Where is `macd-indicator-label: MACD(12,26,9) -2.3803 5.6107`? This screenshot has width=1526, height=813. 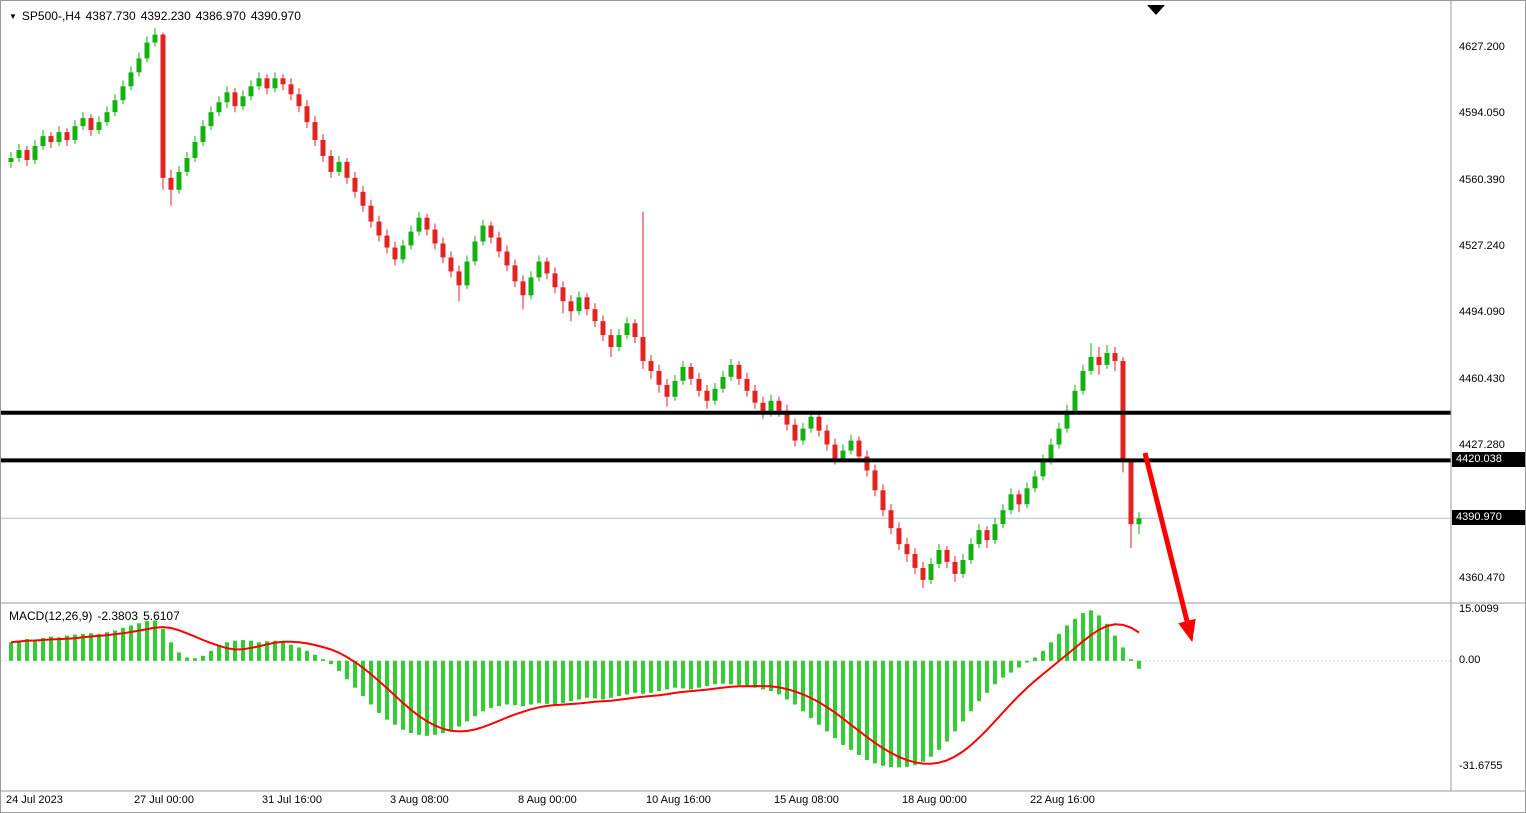
macd-indicator-label: MACD(12,26,9) -2.3803 5.6107 is located at coordinates (97, 616).